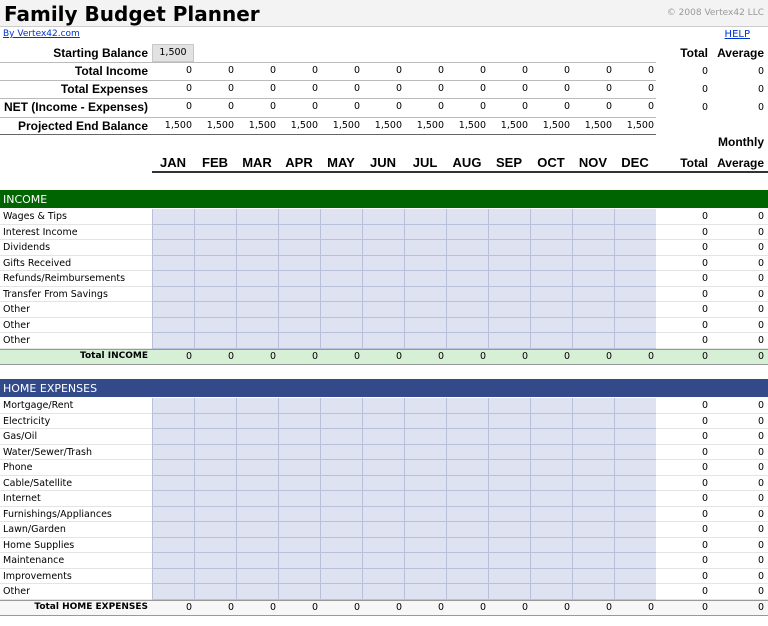 The image size is (768, 626). I want to click on average-header: Average, so click(740, 53).